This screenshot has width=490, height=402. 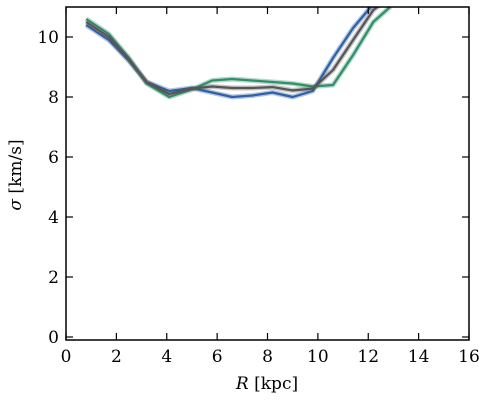 I want to click on series-2-line, so click(x=232, y=51).